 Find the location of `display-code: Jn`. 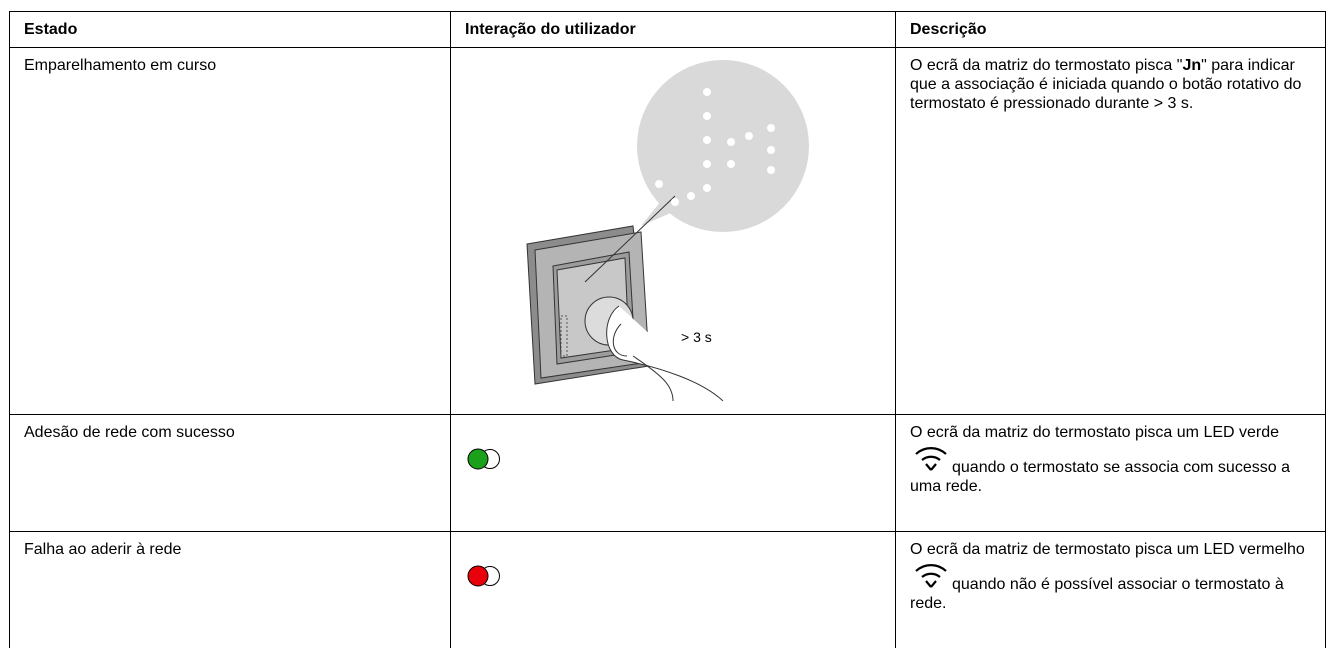

display-code: Jn is located at coordinates (1191, 65).